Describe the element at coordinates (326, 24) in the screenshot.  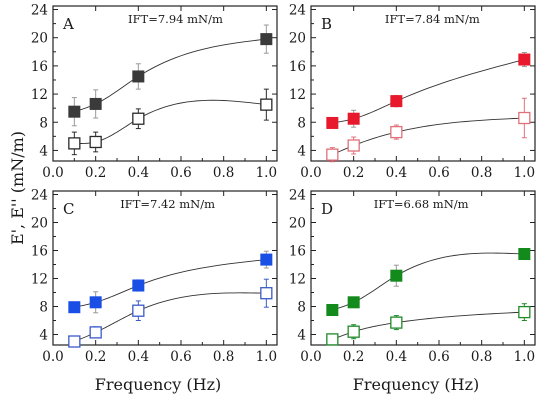
I see `panel-b-letter: B` at that location.